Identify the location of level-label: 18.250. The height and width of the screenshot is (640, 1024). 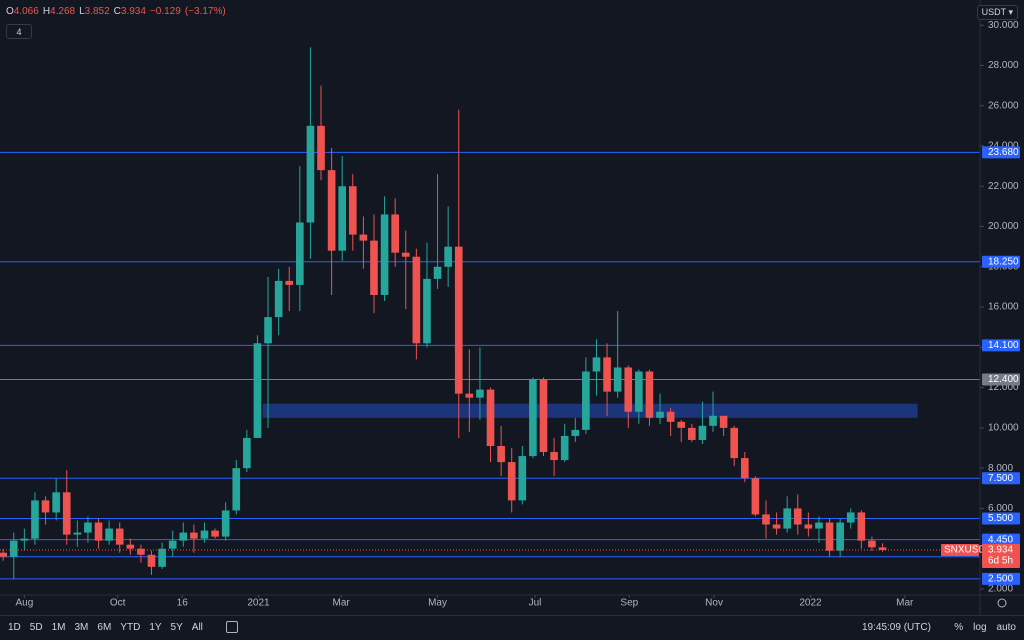
(1003, 261).